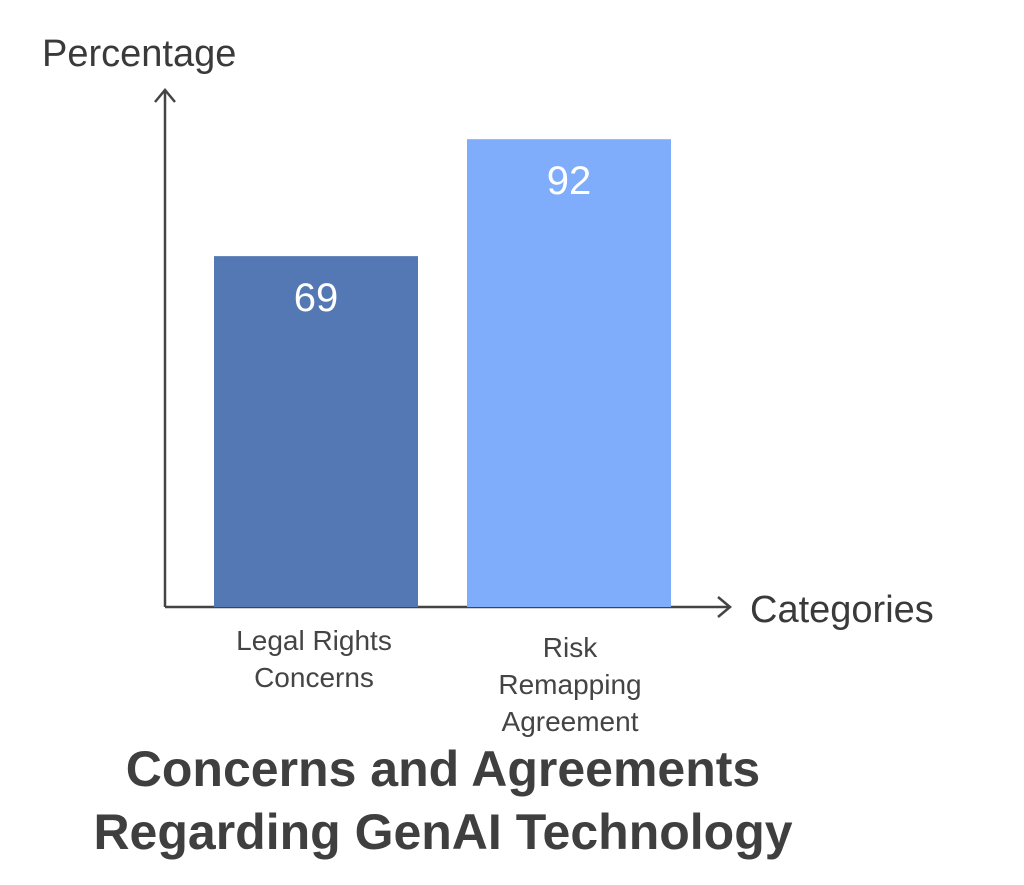  Describe the element at coordinates (139, 54) in the screenshot. I see `y-axis-label: Percentage` at that location.